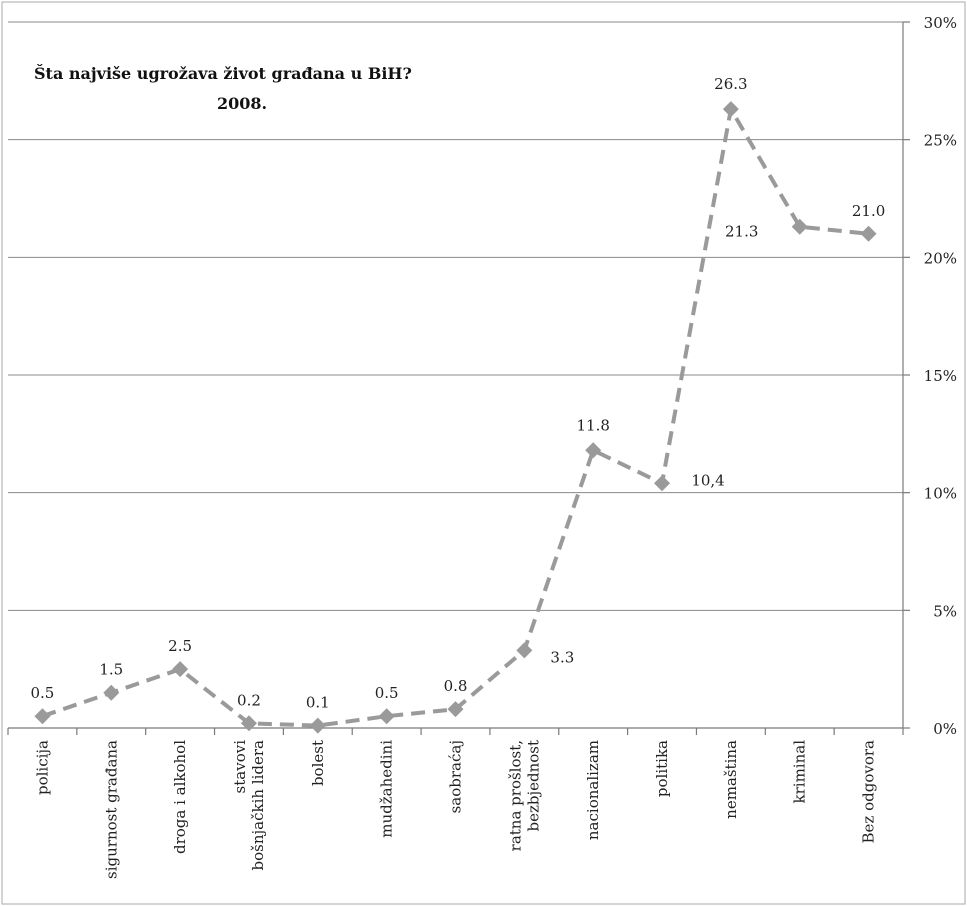  Describe the element at coordinates (242, 103) in the screenshot. I see `chart-subtitle: 2008.` at that location.